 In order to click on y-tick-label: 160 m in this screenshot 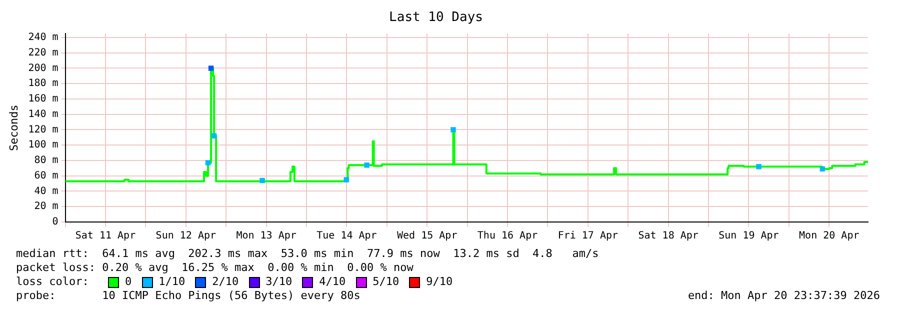, I will do `click(43, 99)`.